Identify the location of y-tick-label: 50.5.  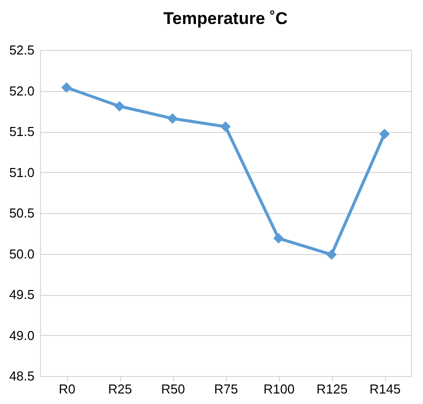
(21, 213).